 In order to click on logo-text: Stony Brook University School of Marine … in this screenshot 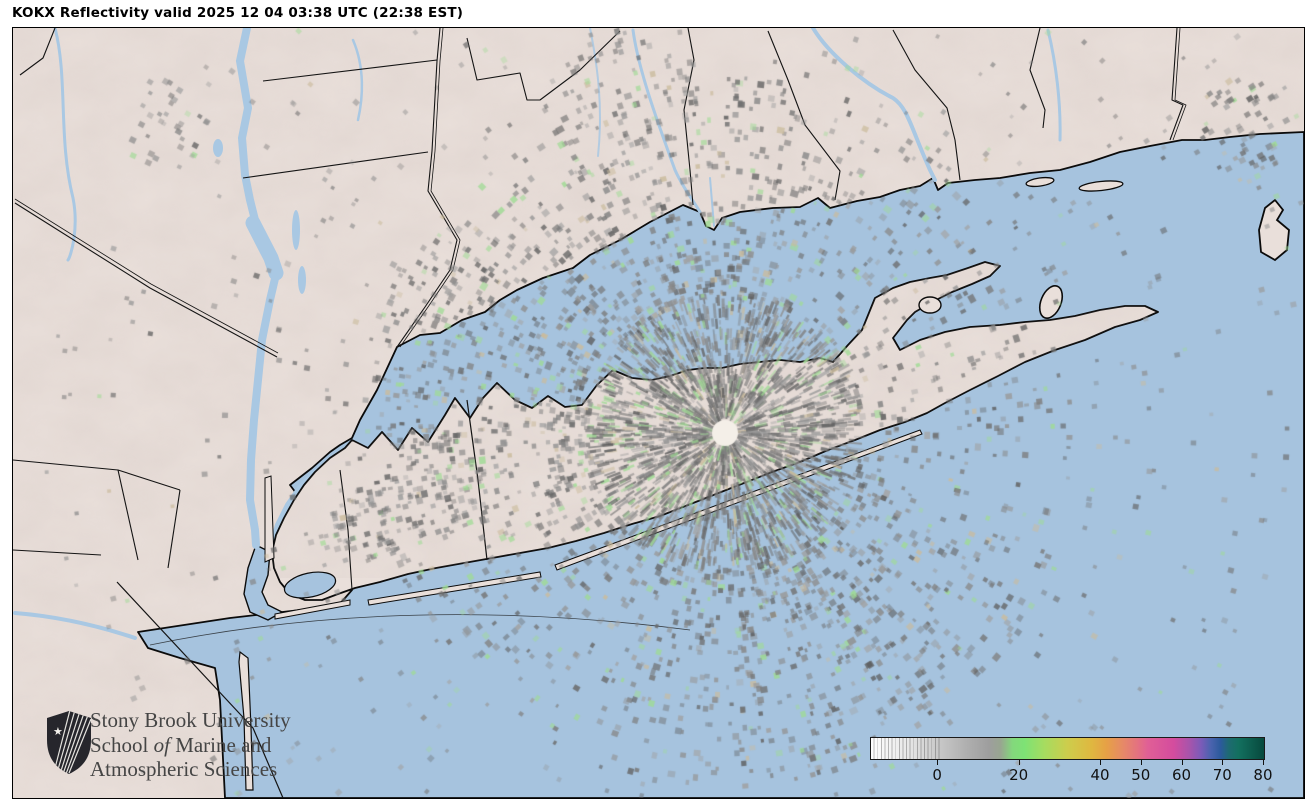, I will do `click(190, 745)`.